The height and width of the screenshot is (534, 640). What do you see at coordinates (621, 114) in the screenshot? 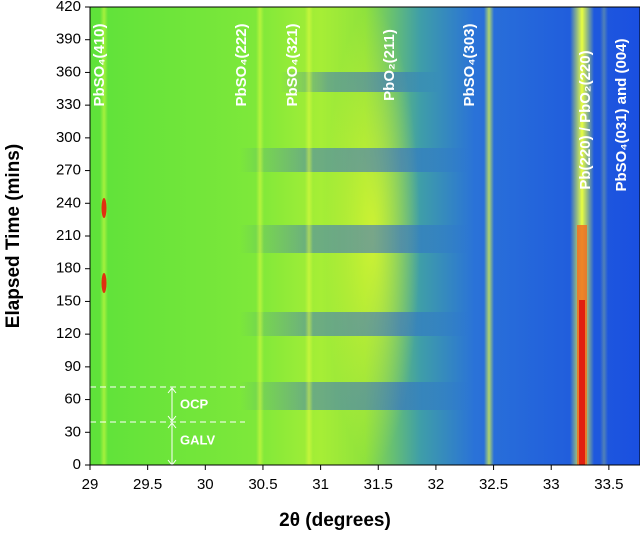
I see `peak-label: PbSO₄(031) and (004)` at bounding box center [621, 114].